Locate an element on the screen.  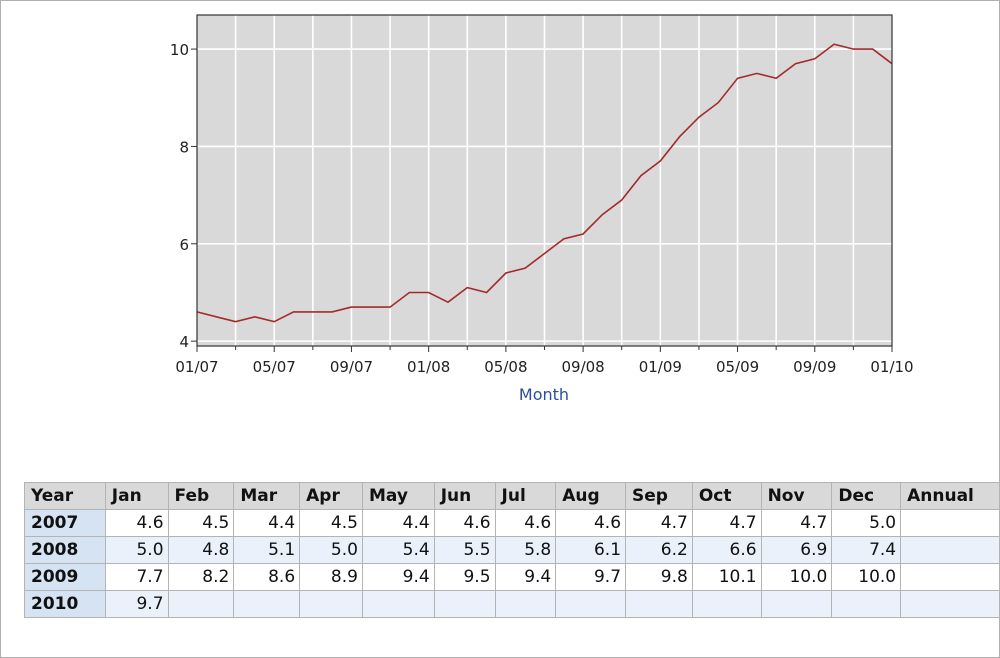
table-cell: 9.4 is located at coordinates (525, 577).